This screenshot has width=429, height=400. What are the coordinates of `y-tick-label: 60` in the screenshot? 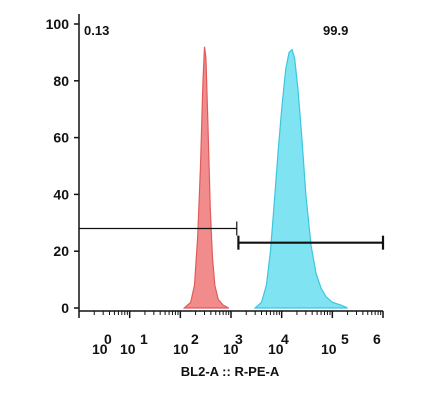 It's located at (61, 138).